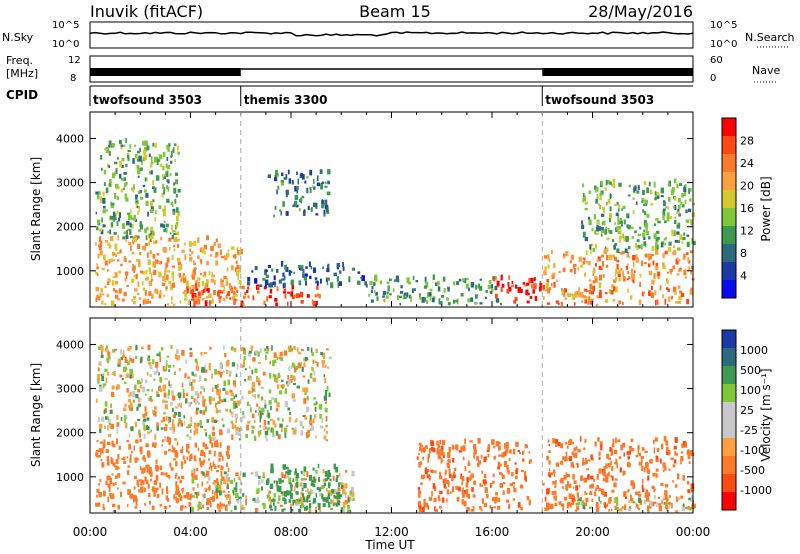 This screenshot has height=554, width=800. Describe the element at coordinates (752, 470) in the screenshot. I see `vel-cbar-tick-6: -500` at that location.